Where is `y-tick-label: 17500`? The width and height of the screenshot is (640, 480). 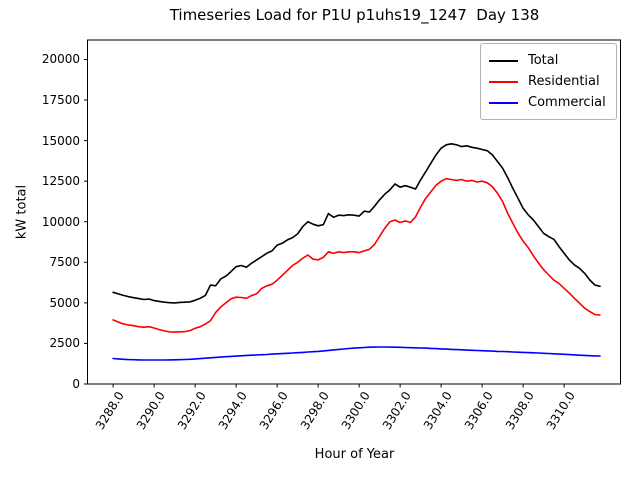 y-tick-label: 17500 is located at coordinates (60, 100).